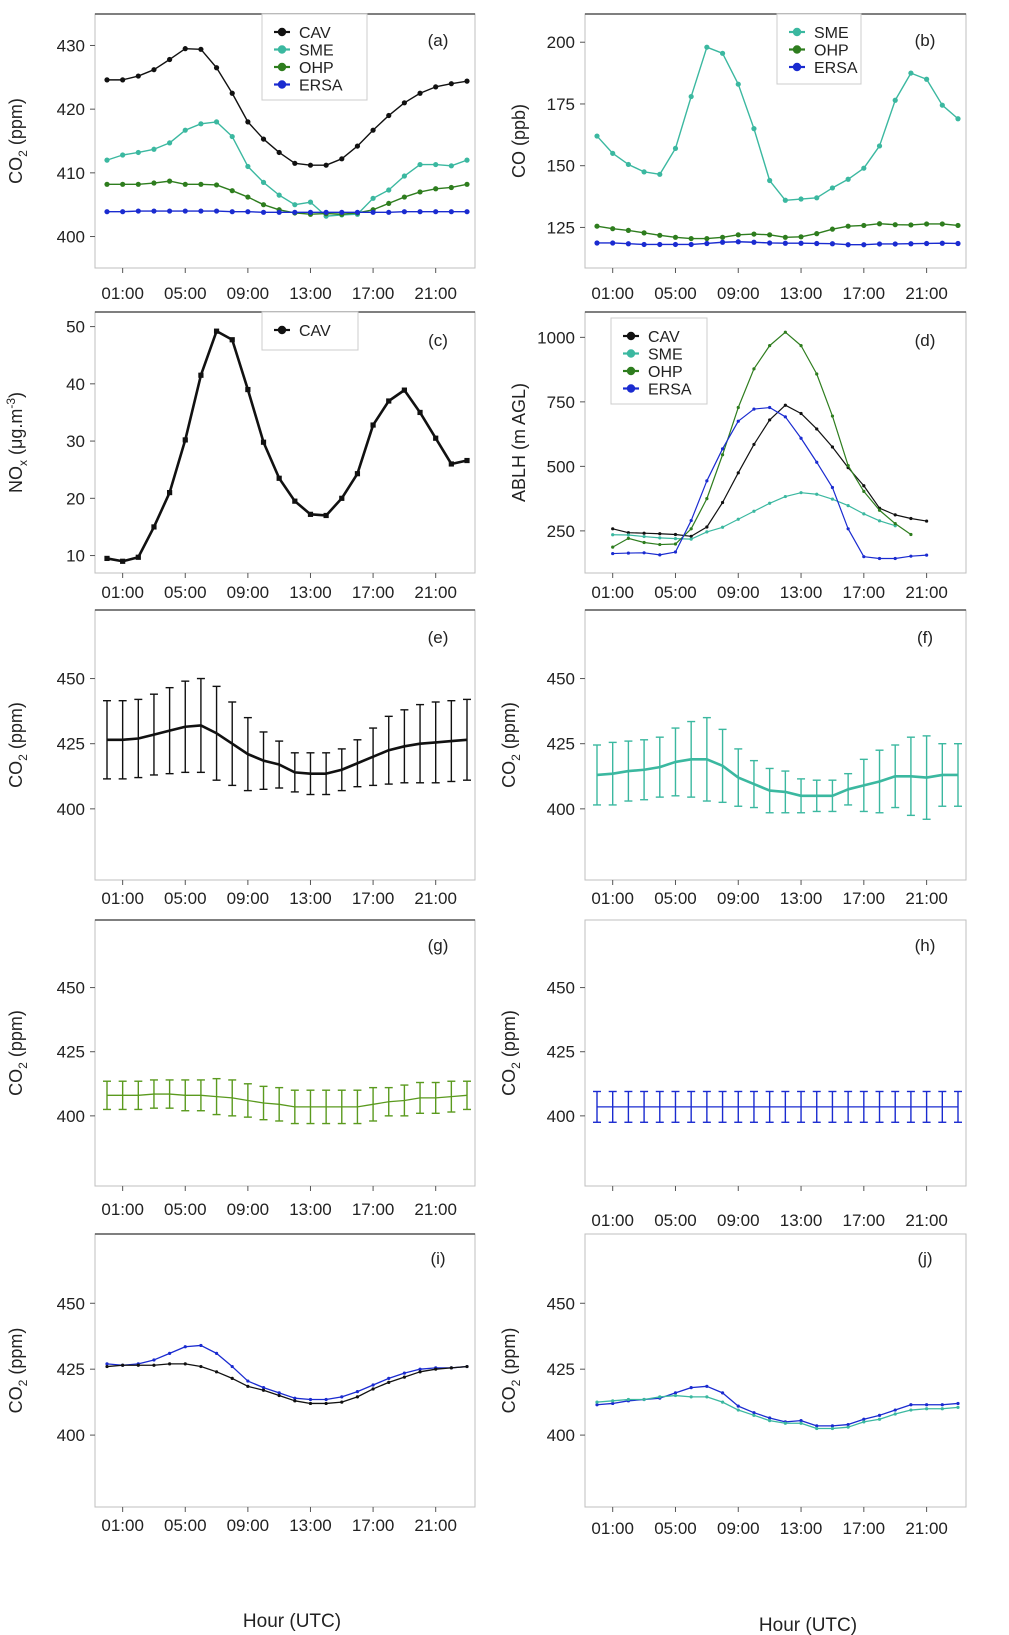 The height and width of the screenshot is (1635, 1009). I want to click on x-tick-label: 05:00, so click(675, 592).